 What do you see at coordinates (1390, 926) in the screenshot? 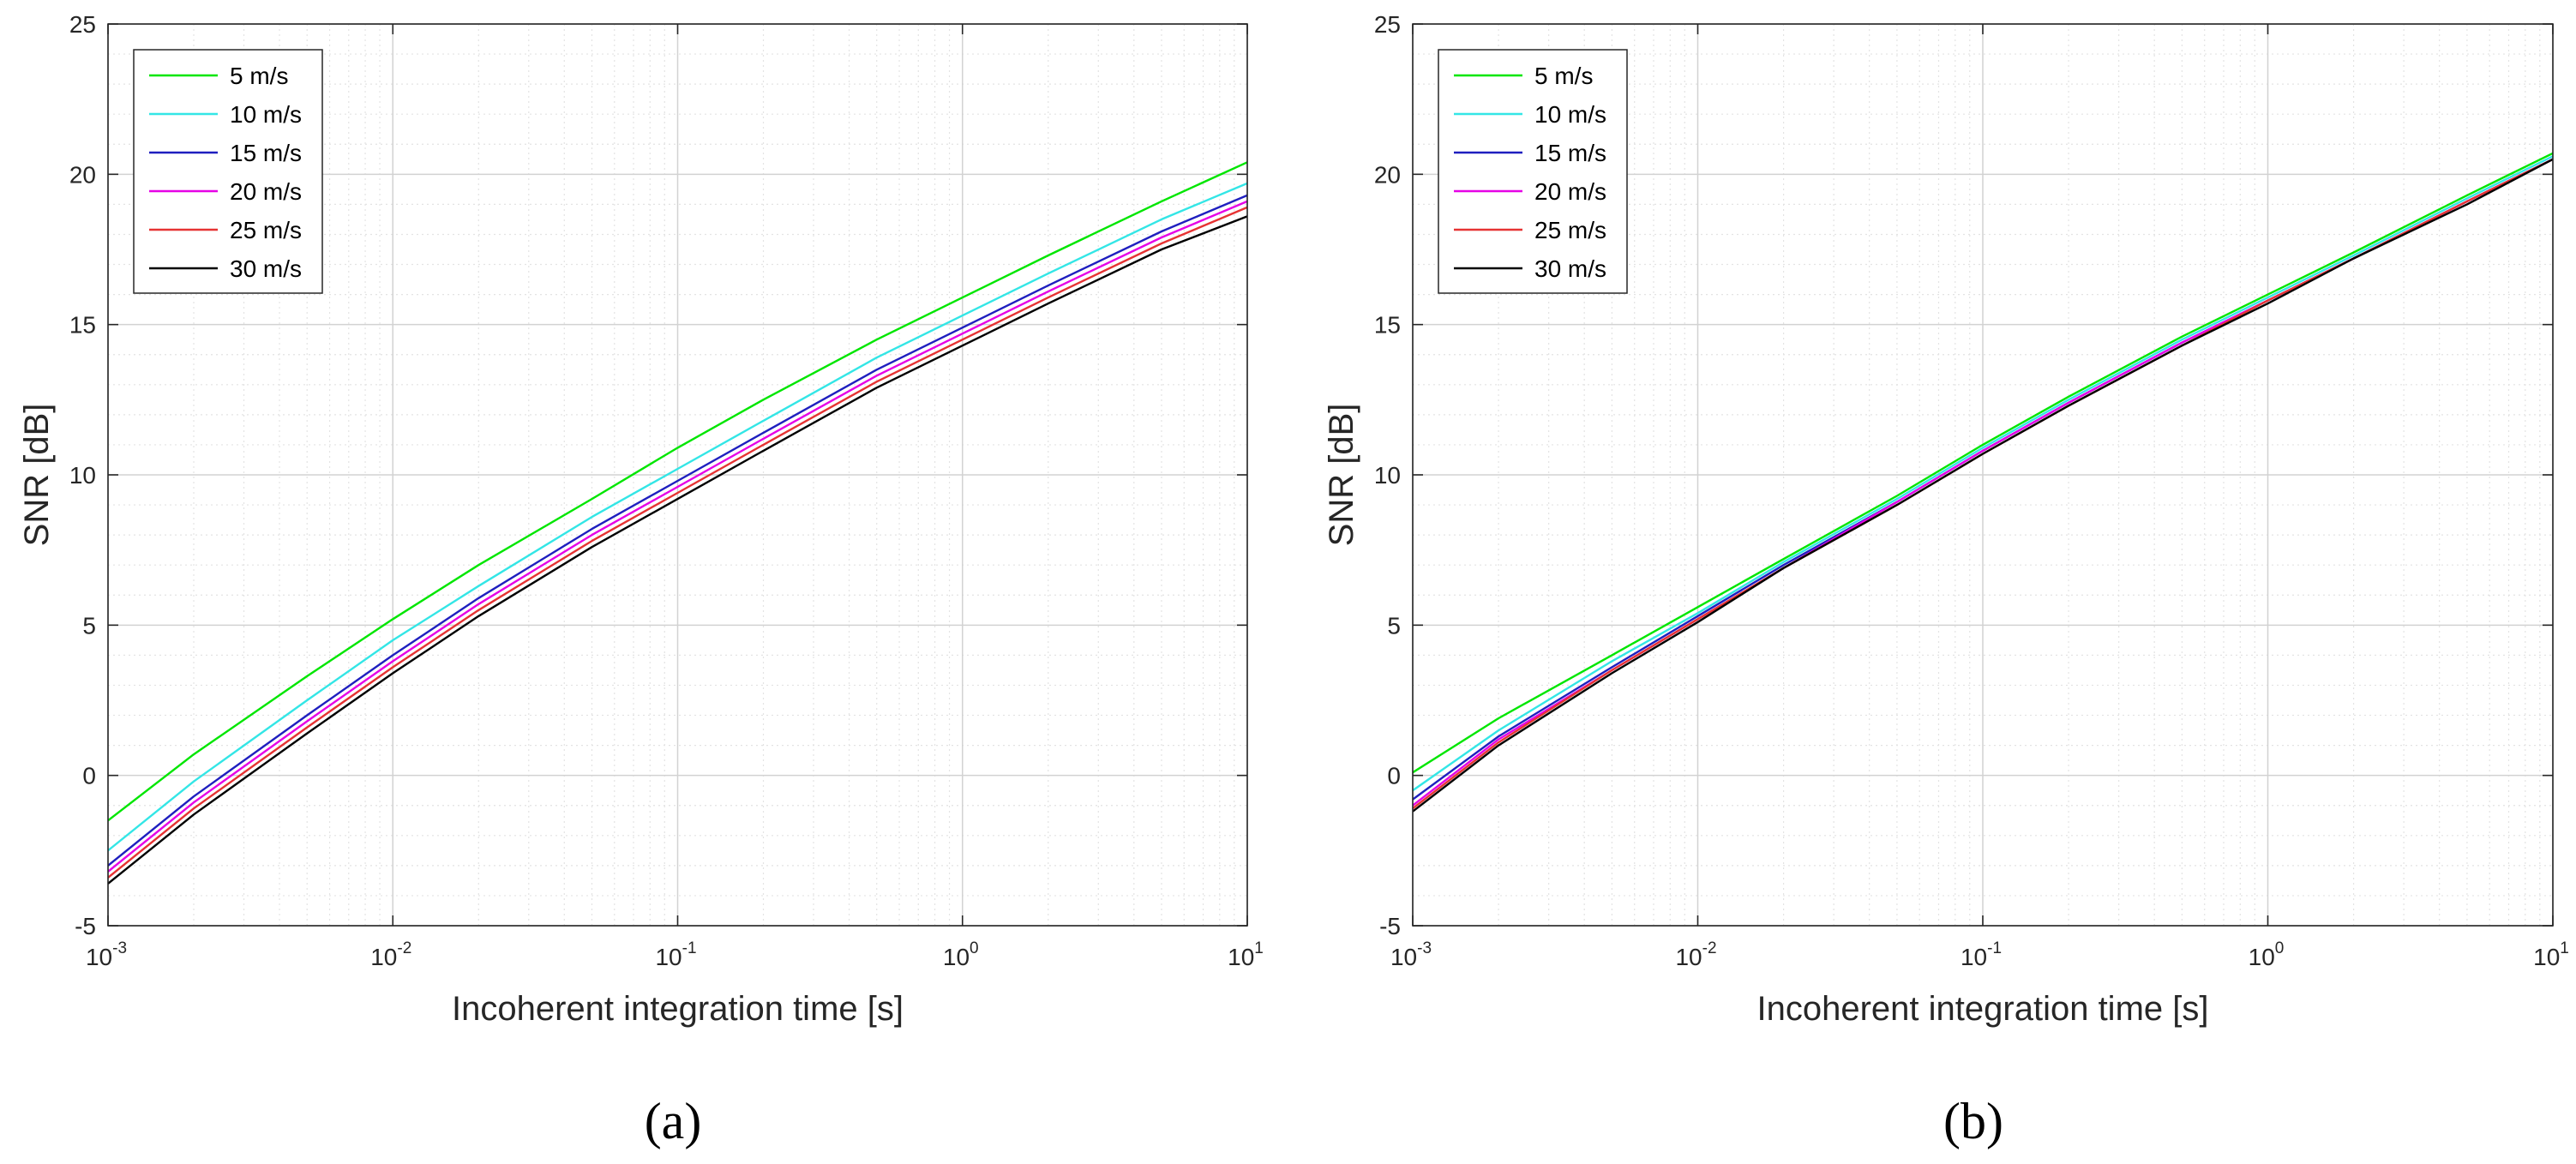
I see `chart-b-y-tick-label: -5` at bounding box center [1390, 926].